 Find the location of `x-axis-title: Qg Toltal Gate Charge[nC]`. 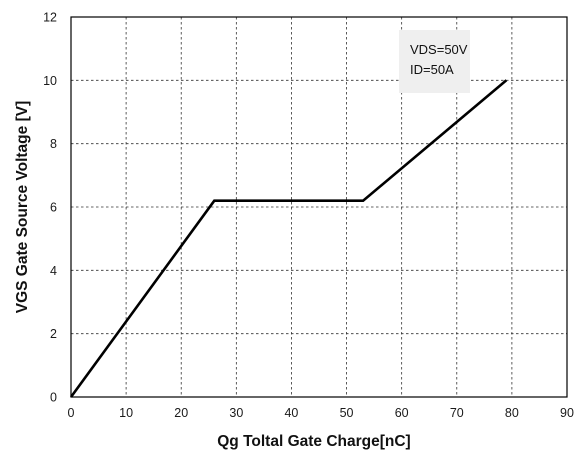

x-axis-title: Qg Toltal Gate Charge[nC] is located at coordinates (313, 441).